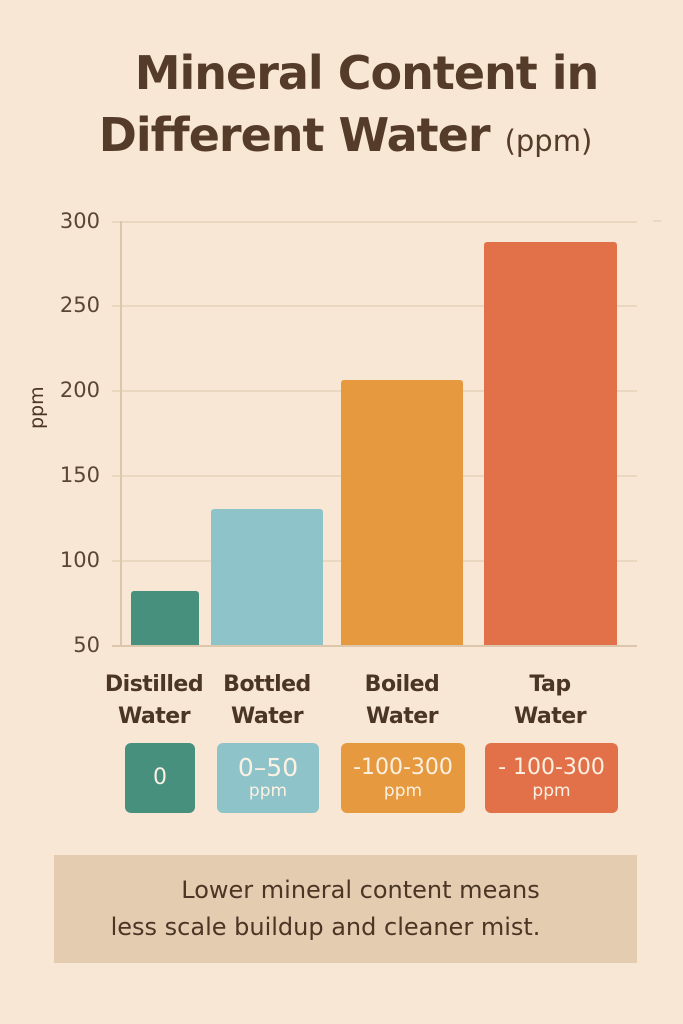  What do you see at coordinates (403, 767) in the screenshot?
I see `badge-value: -100-300` at bounding box center [403, 767].